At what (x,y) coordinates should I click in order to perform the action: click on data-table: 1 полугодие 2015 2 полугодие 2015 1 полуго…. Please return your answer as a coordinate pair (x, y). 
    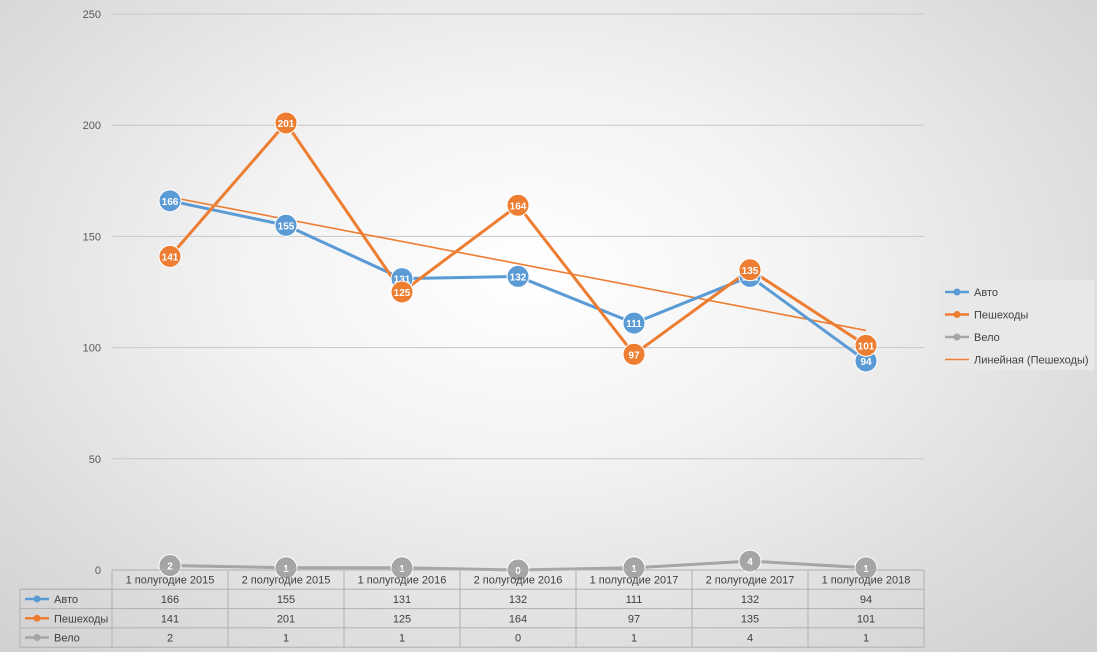
    Looking at the image, I should click on (472, 608).